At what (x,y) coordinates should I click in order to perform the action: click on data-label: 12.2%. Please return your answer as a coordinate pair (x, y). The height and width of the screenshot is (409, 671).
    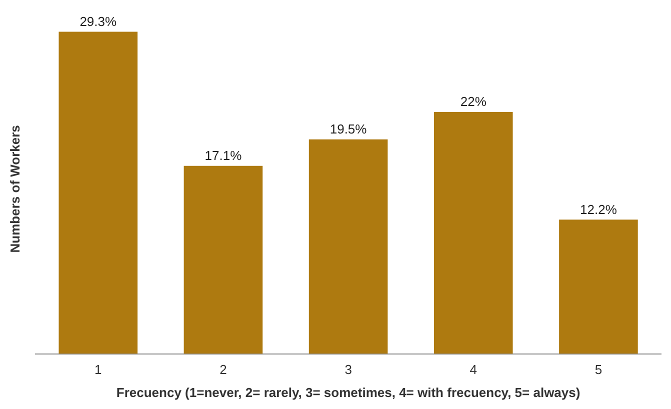
    Looking at the image, I should click on (599, 209).